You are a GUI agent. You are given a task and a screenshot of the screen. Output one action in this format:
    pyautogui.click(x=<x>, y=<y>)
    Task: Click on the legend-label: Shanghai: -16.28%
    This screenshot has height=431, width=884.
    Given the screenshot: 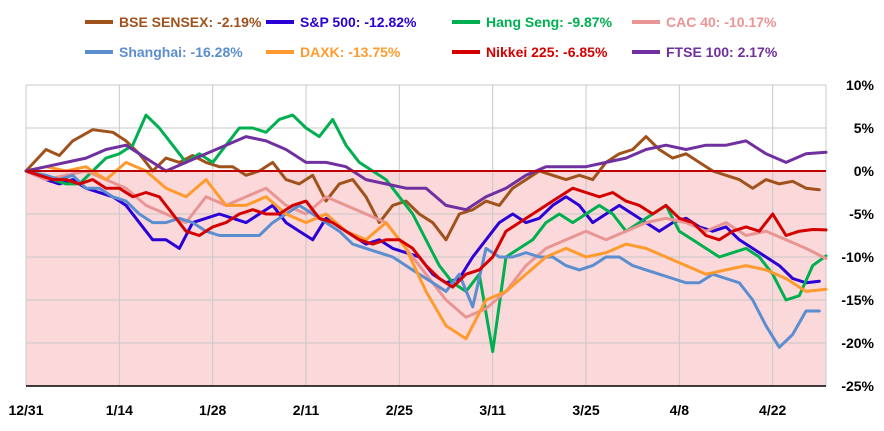 What is the action you would take?
    pyautogui.click(x=181, y=52)
    